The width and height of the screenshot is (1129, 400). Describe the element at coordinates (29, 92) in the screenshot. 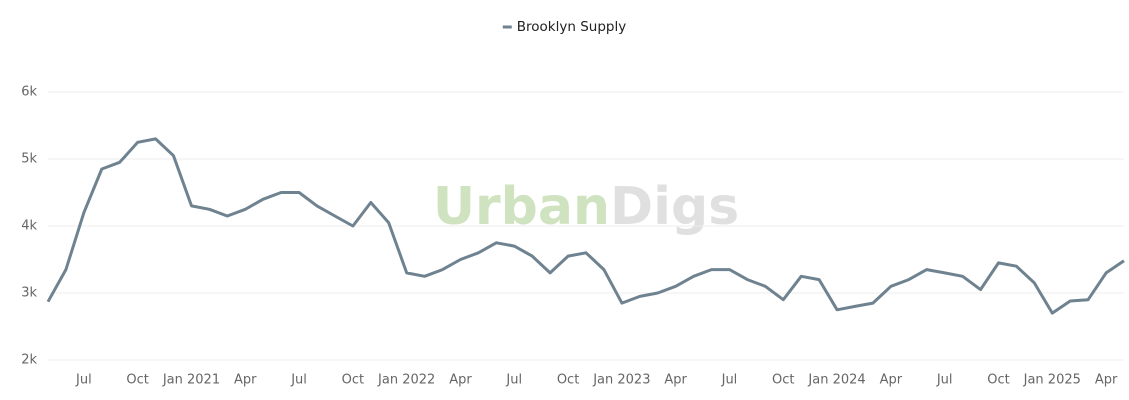

I see `y-tick-label: 6k` at that location.